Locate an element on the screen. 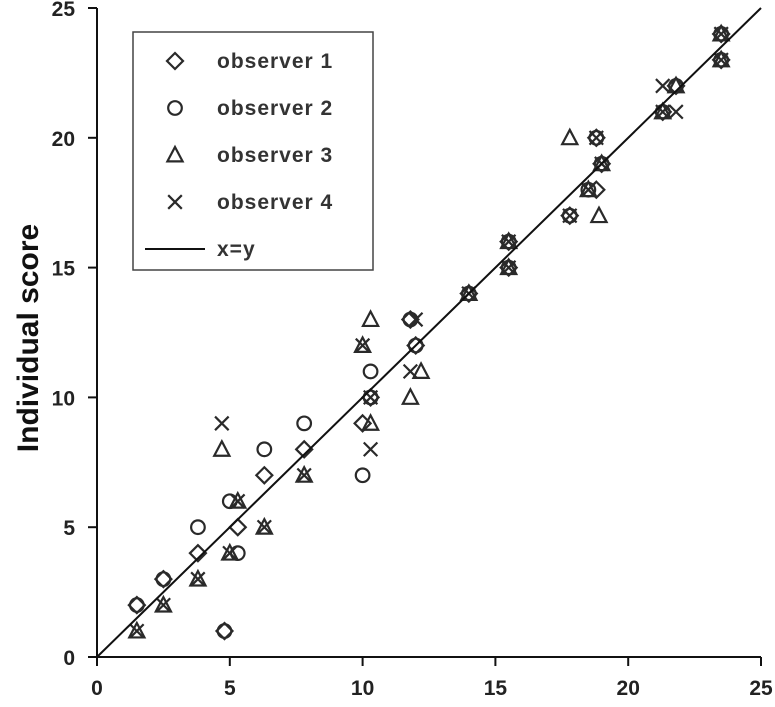  x-tick-label: 15 is located at coordinates (496, 688).